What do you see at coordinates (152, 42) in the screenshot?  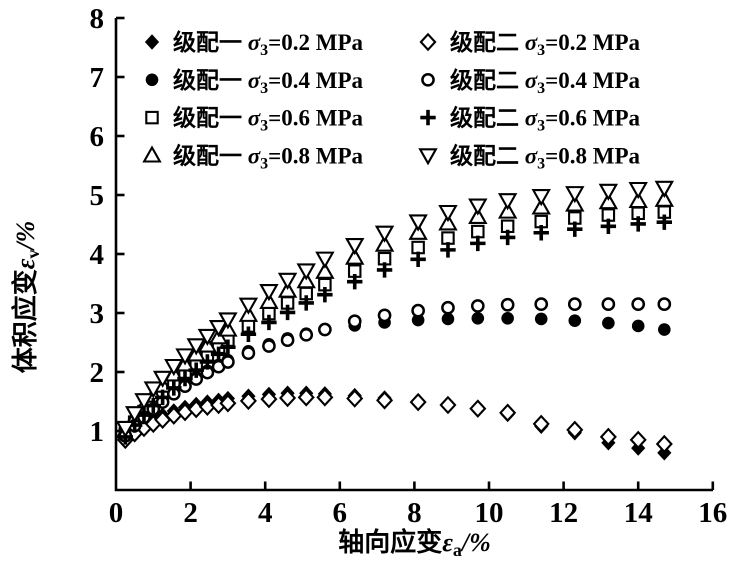 I see `legend-marker-filled-diamond` at bounding box center [152, 42].